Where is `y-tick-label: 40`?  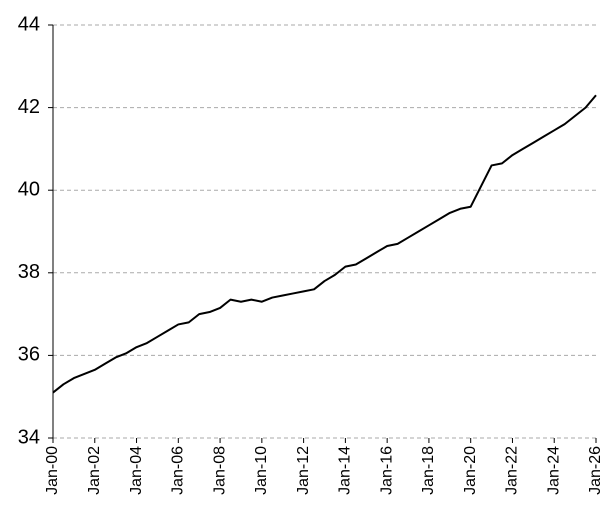 y-tick-label: 40 is located at coordinates (29, 189).